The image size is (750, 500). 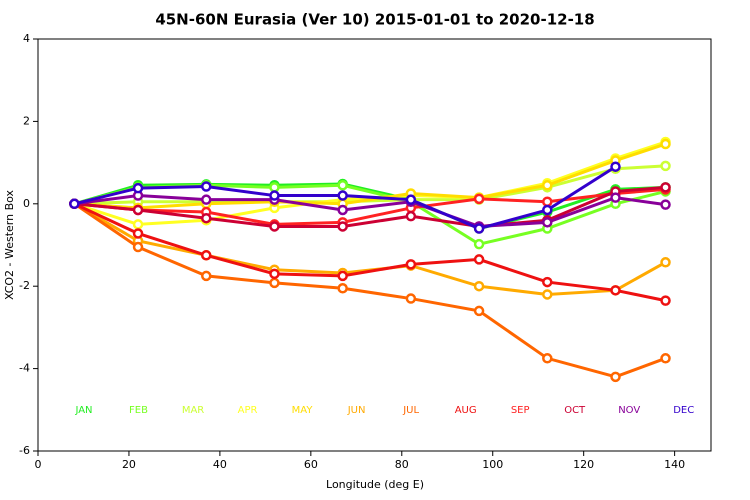 What do you see at coordinates (26, 38) in the screenshot?
I see `y-tick-label: 4` at bounding box center [26, 38].